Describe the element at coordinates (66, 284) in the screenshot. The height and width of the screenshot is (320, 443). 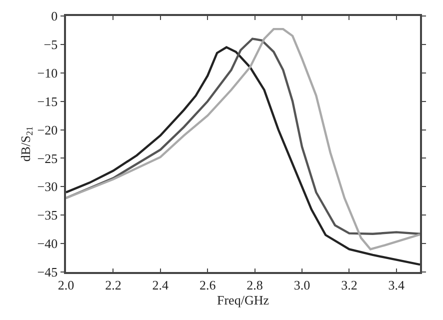
I see `x-tick-label: 2.0` at that location.